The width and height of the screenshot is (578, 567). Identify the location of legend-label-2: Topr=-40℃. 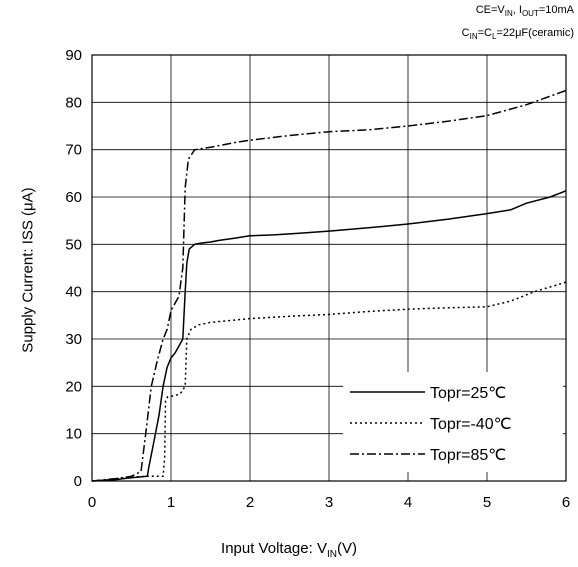
(471, 424).